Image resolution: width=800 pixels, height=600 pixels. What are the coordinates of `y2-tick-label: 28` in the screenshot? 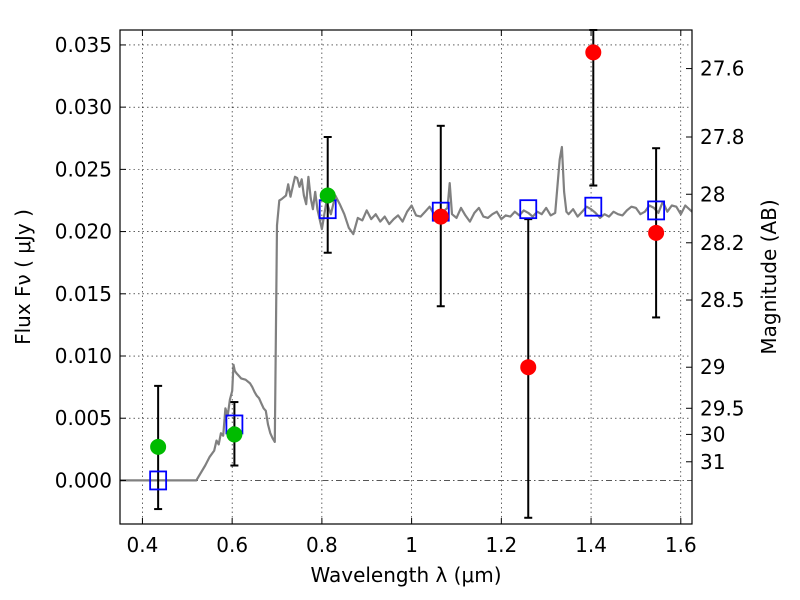 It's located at (712, 194).